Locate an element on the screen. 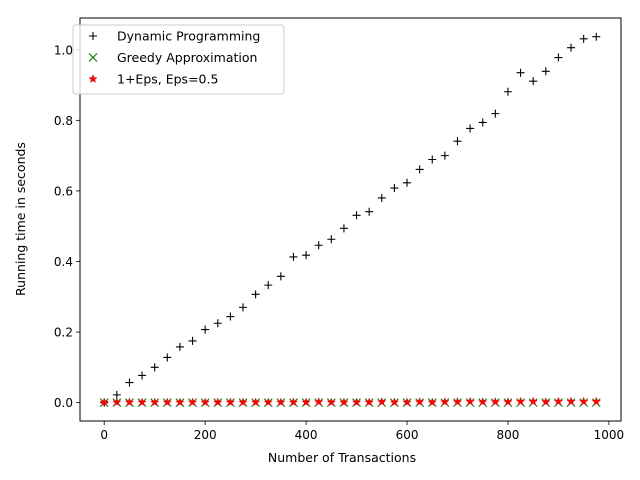 The width and height of the screenshot is (640, 480). y-tick-label: 0.2 is located at coordinates (63, 333).